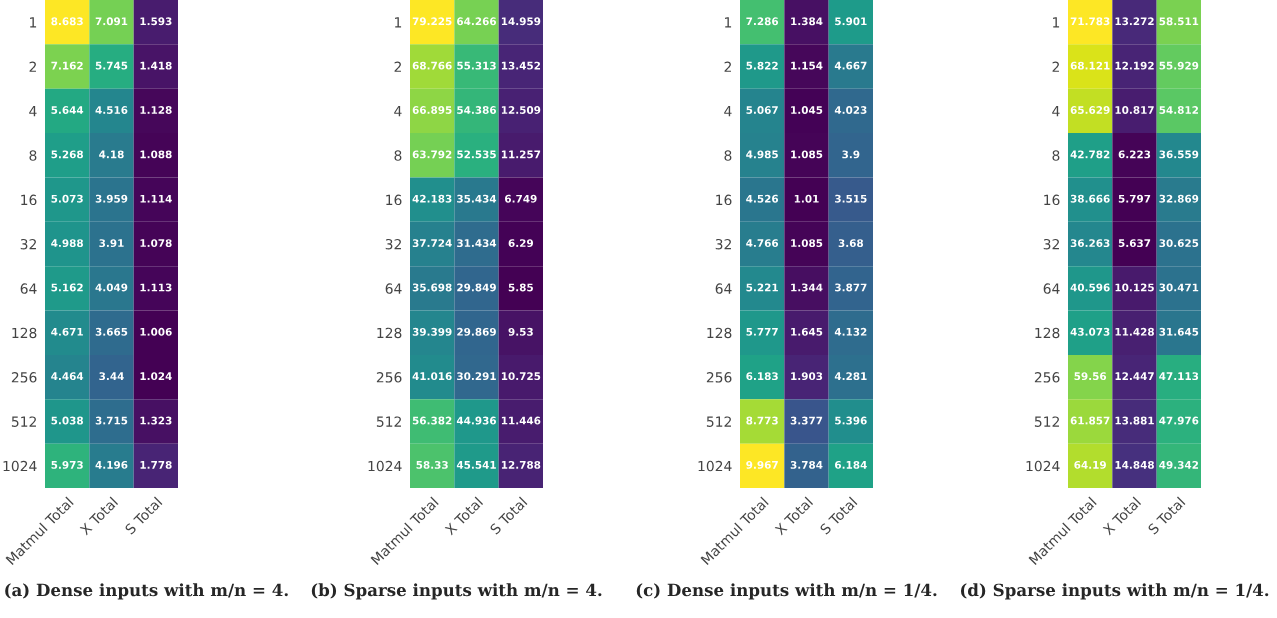  Describe the element at coordinates (111, 154) in the screenshot. I see `data-label: 4.18` at that location.